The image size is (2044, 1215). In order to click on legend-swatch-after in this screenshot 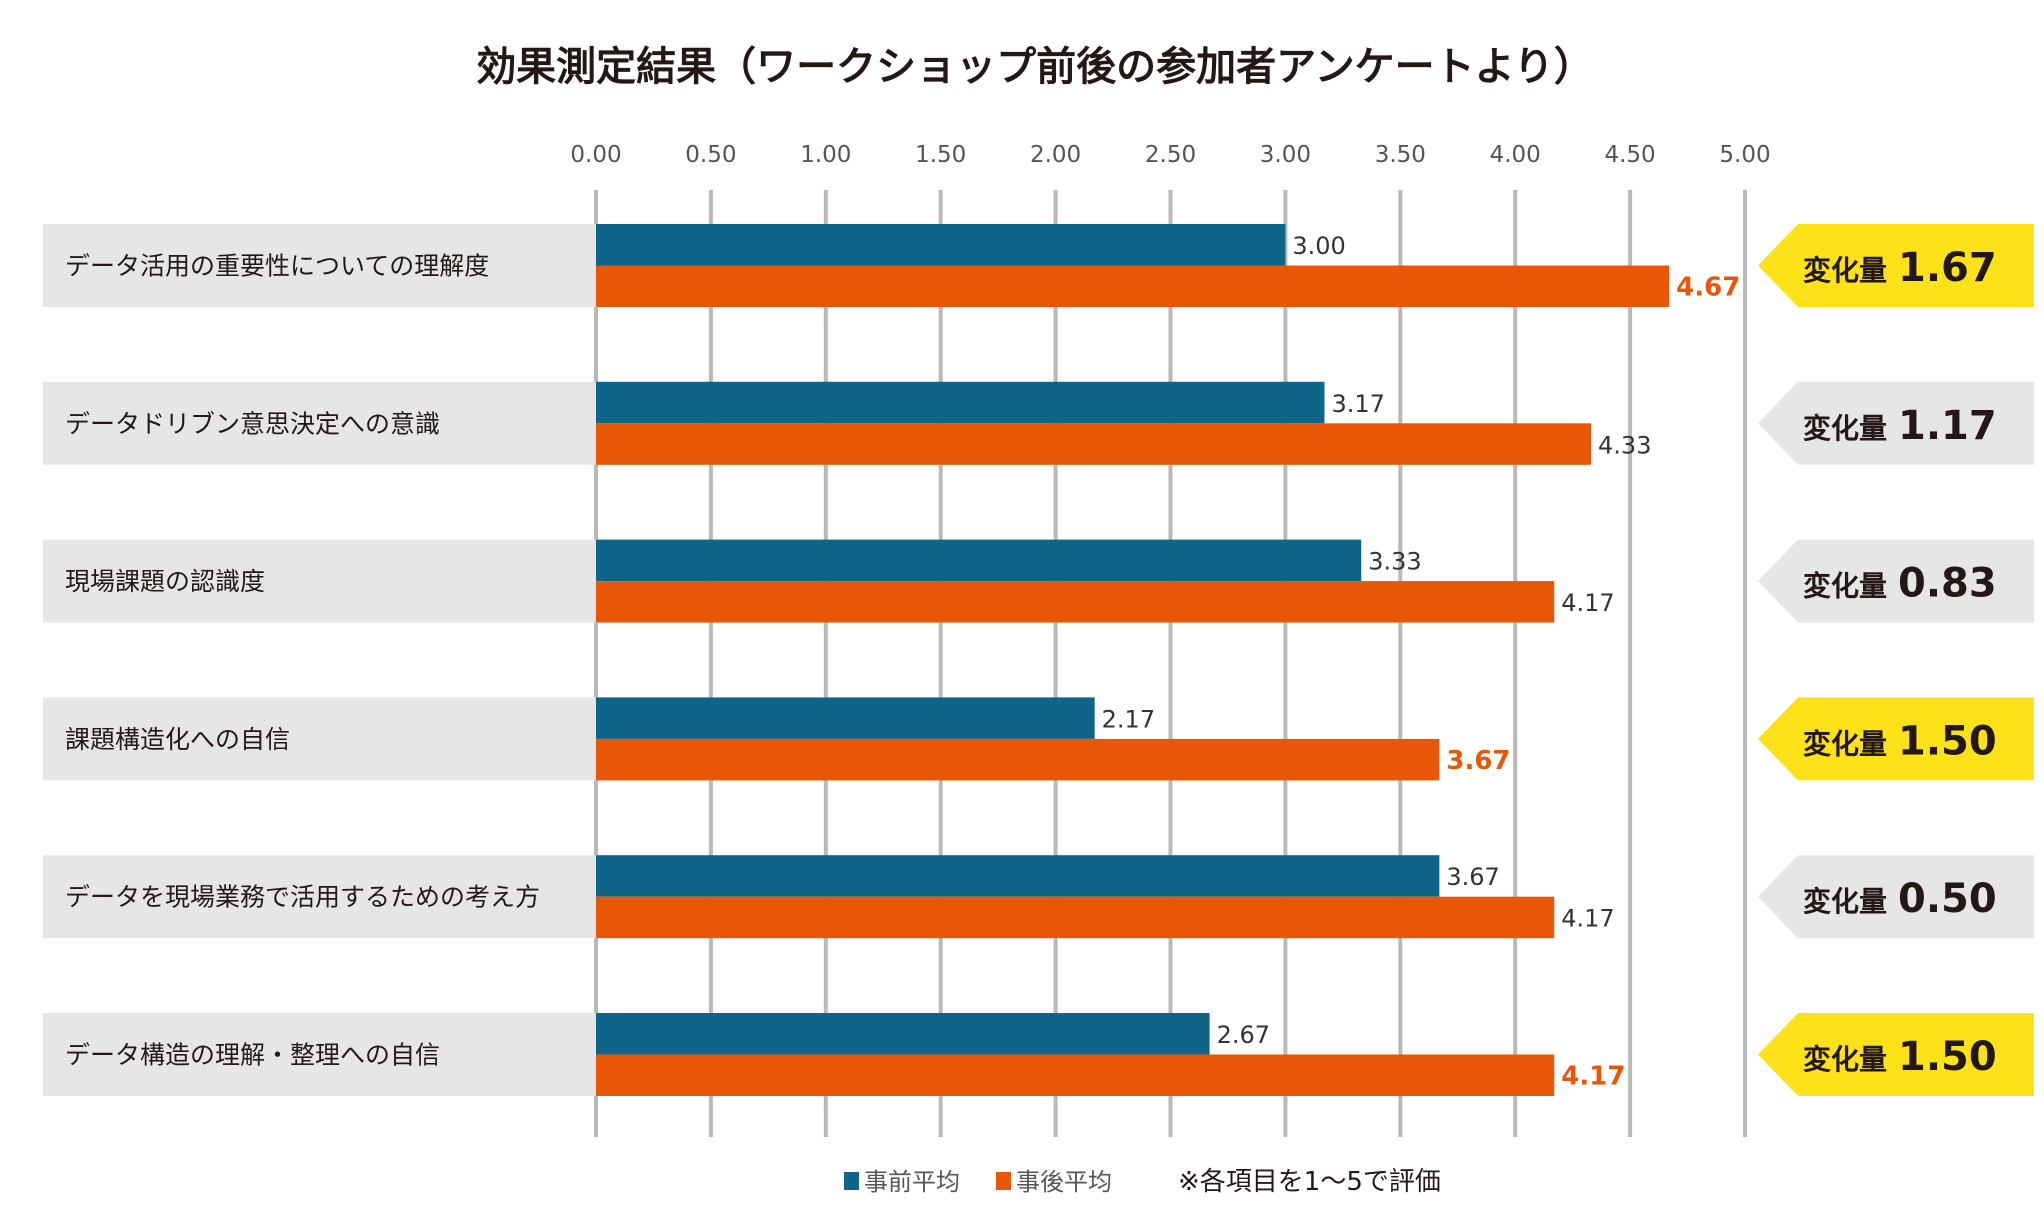, I will do `click(1003, 1181)`.